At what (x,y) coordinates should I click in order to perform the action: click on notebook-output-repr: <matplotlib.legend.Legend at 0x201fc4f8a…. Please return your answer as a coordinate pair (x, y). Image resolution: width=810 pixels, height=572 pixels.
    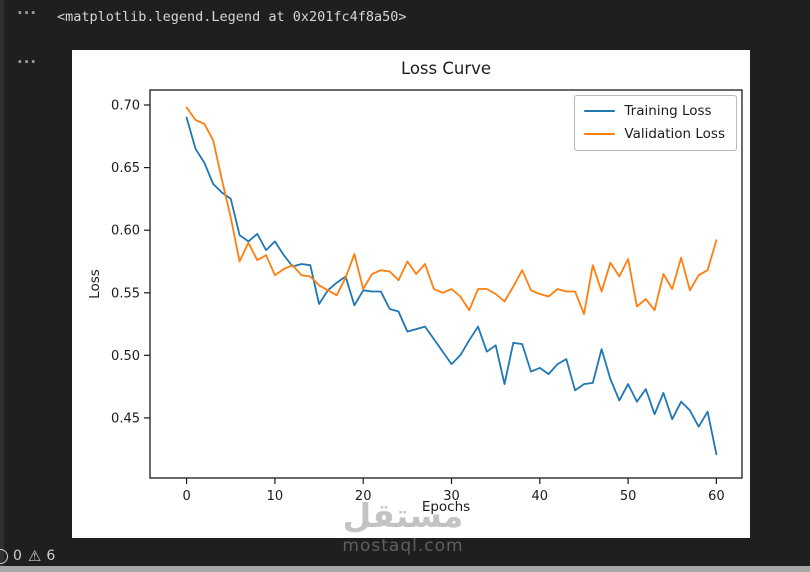
    Looking at the image, I should click on (232, 17).